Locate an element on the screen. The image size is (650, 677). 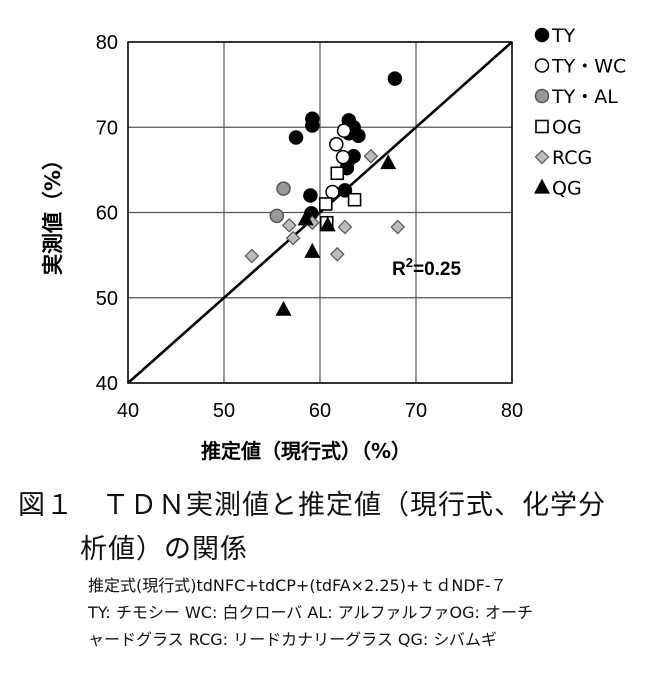
caption-note-line3: ャードグラス RCG: リードカナリーグラス QG: シバムギ is located at coordinates (292, 639).